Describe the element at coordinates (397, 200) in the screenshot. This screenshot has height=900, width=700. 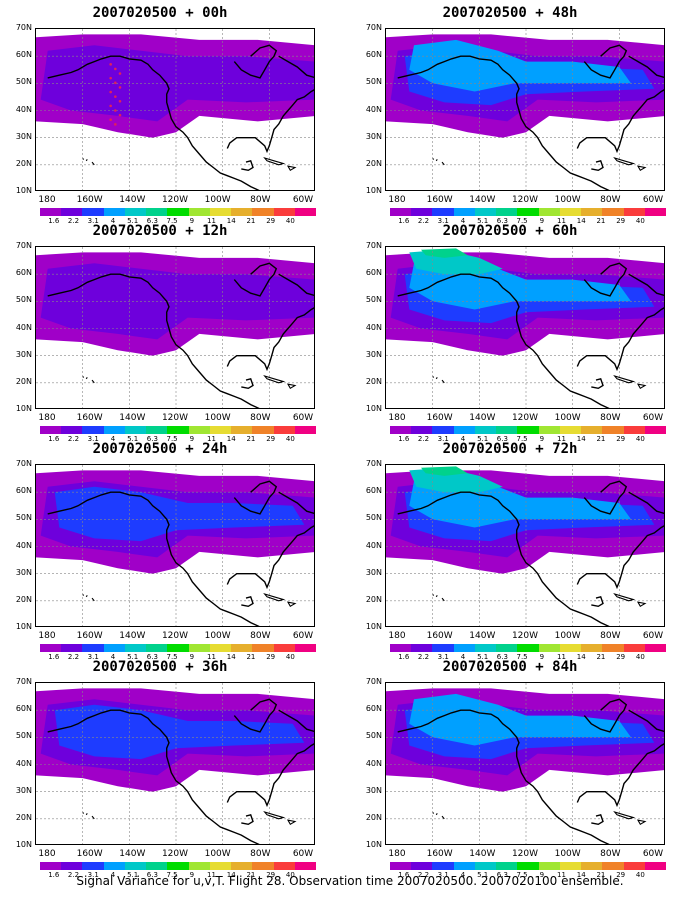
I see `longitude-label: 180` at that location.